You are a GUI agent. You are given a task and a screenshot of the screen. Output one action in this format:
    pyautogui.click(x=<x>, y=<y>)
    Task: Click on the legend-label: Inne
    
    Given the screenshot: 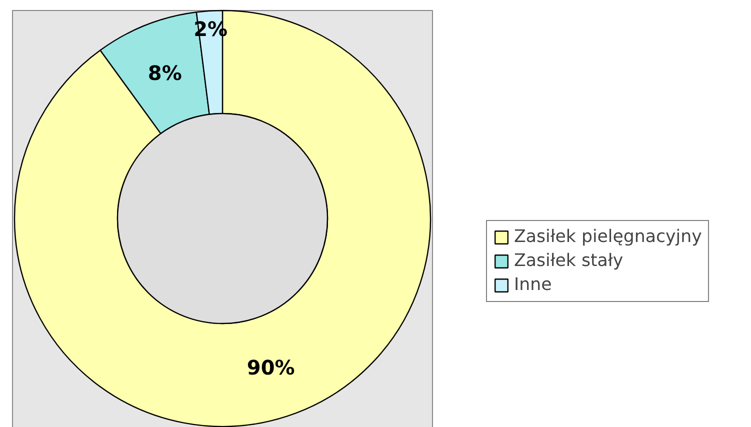 What is the action you would take?
    pyautogui.click(x=533, y=285)
    